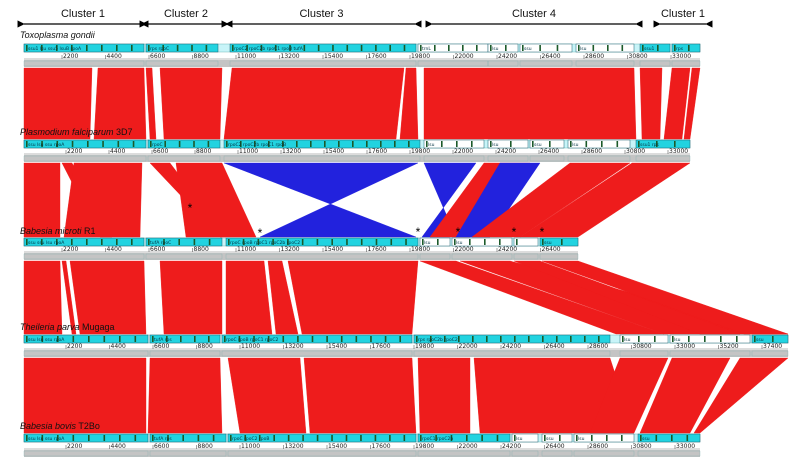  What do you see at coordinates (86, 339) in the screenshot?
I see `gene-block: ssu lsu ssu rpoA` at bounding box center [86, 339].